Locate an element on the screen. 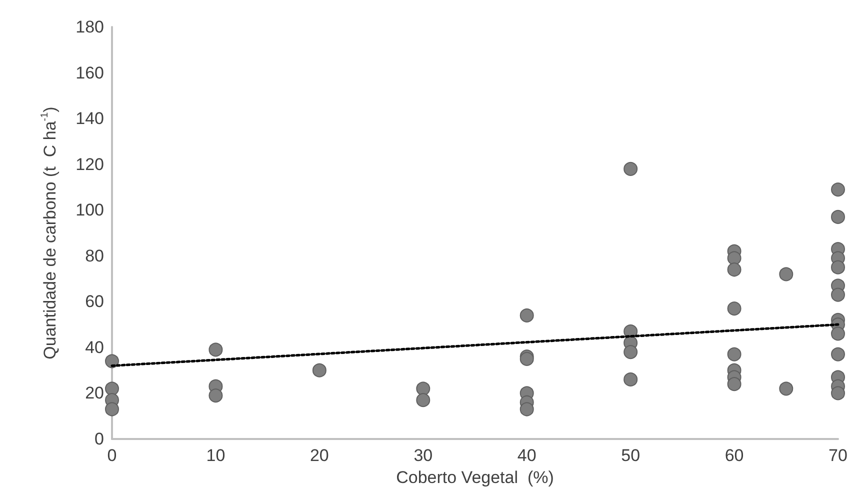  y-tick-label: 120 is located at coordinates (90, 164).